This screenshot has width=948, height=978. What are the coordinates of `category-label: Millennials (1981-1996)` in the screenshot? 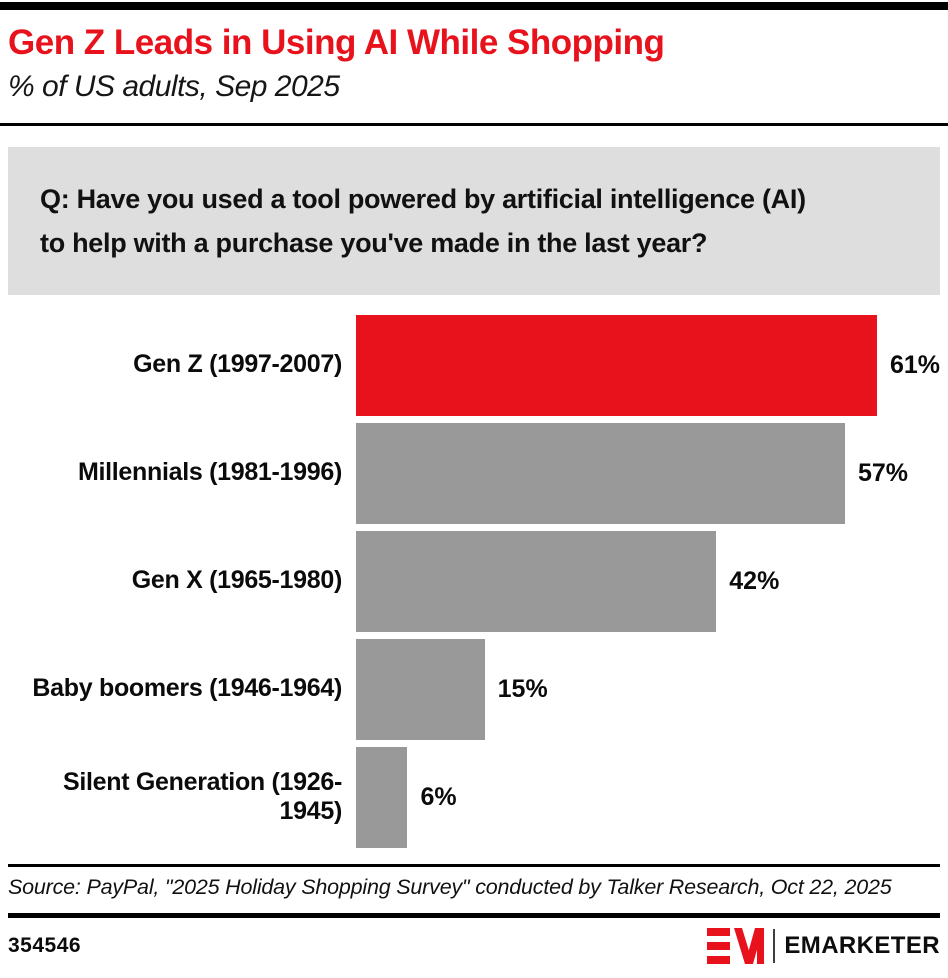 It's located at (209, 472).